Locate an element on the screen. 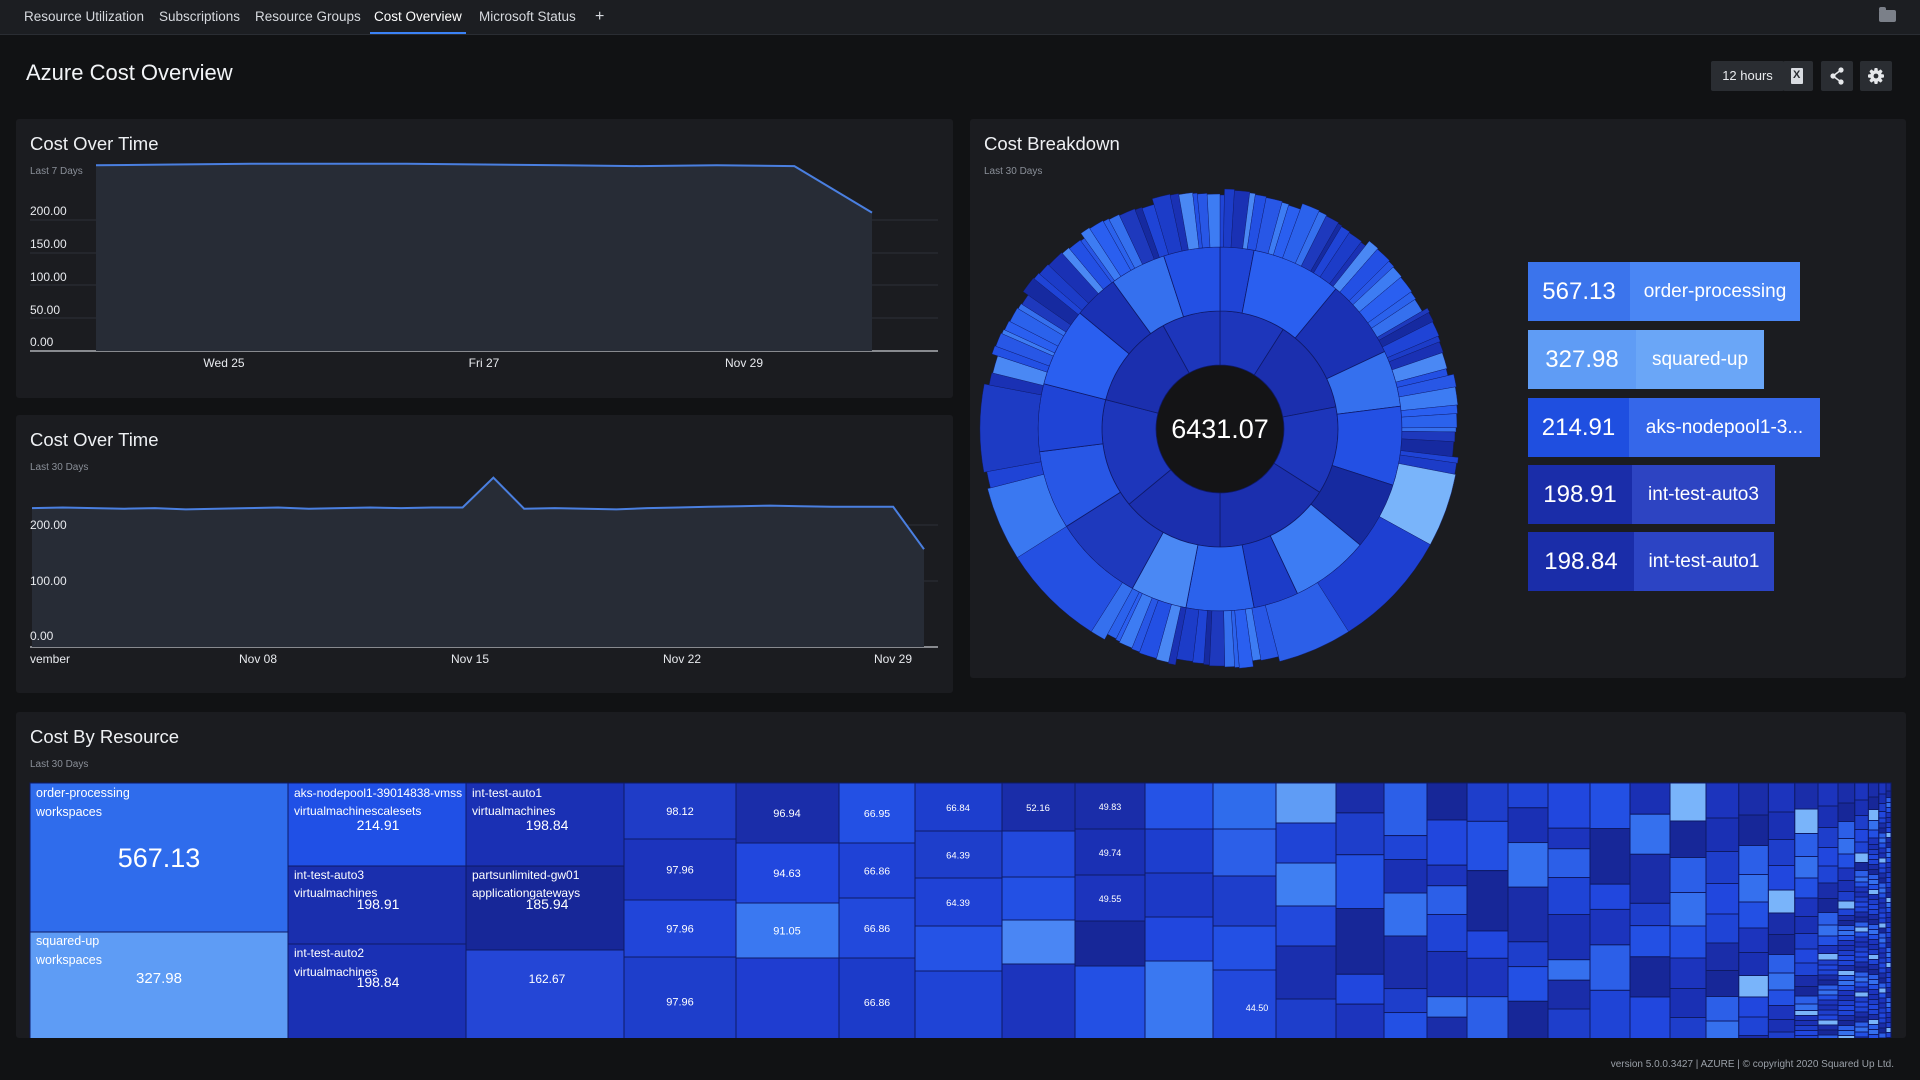  treemap-cell-value: 327.98 is located at coordinates (159, 978).